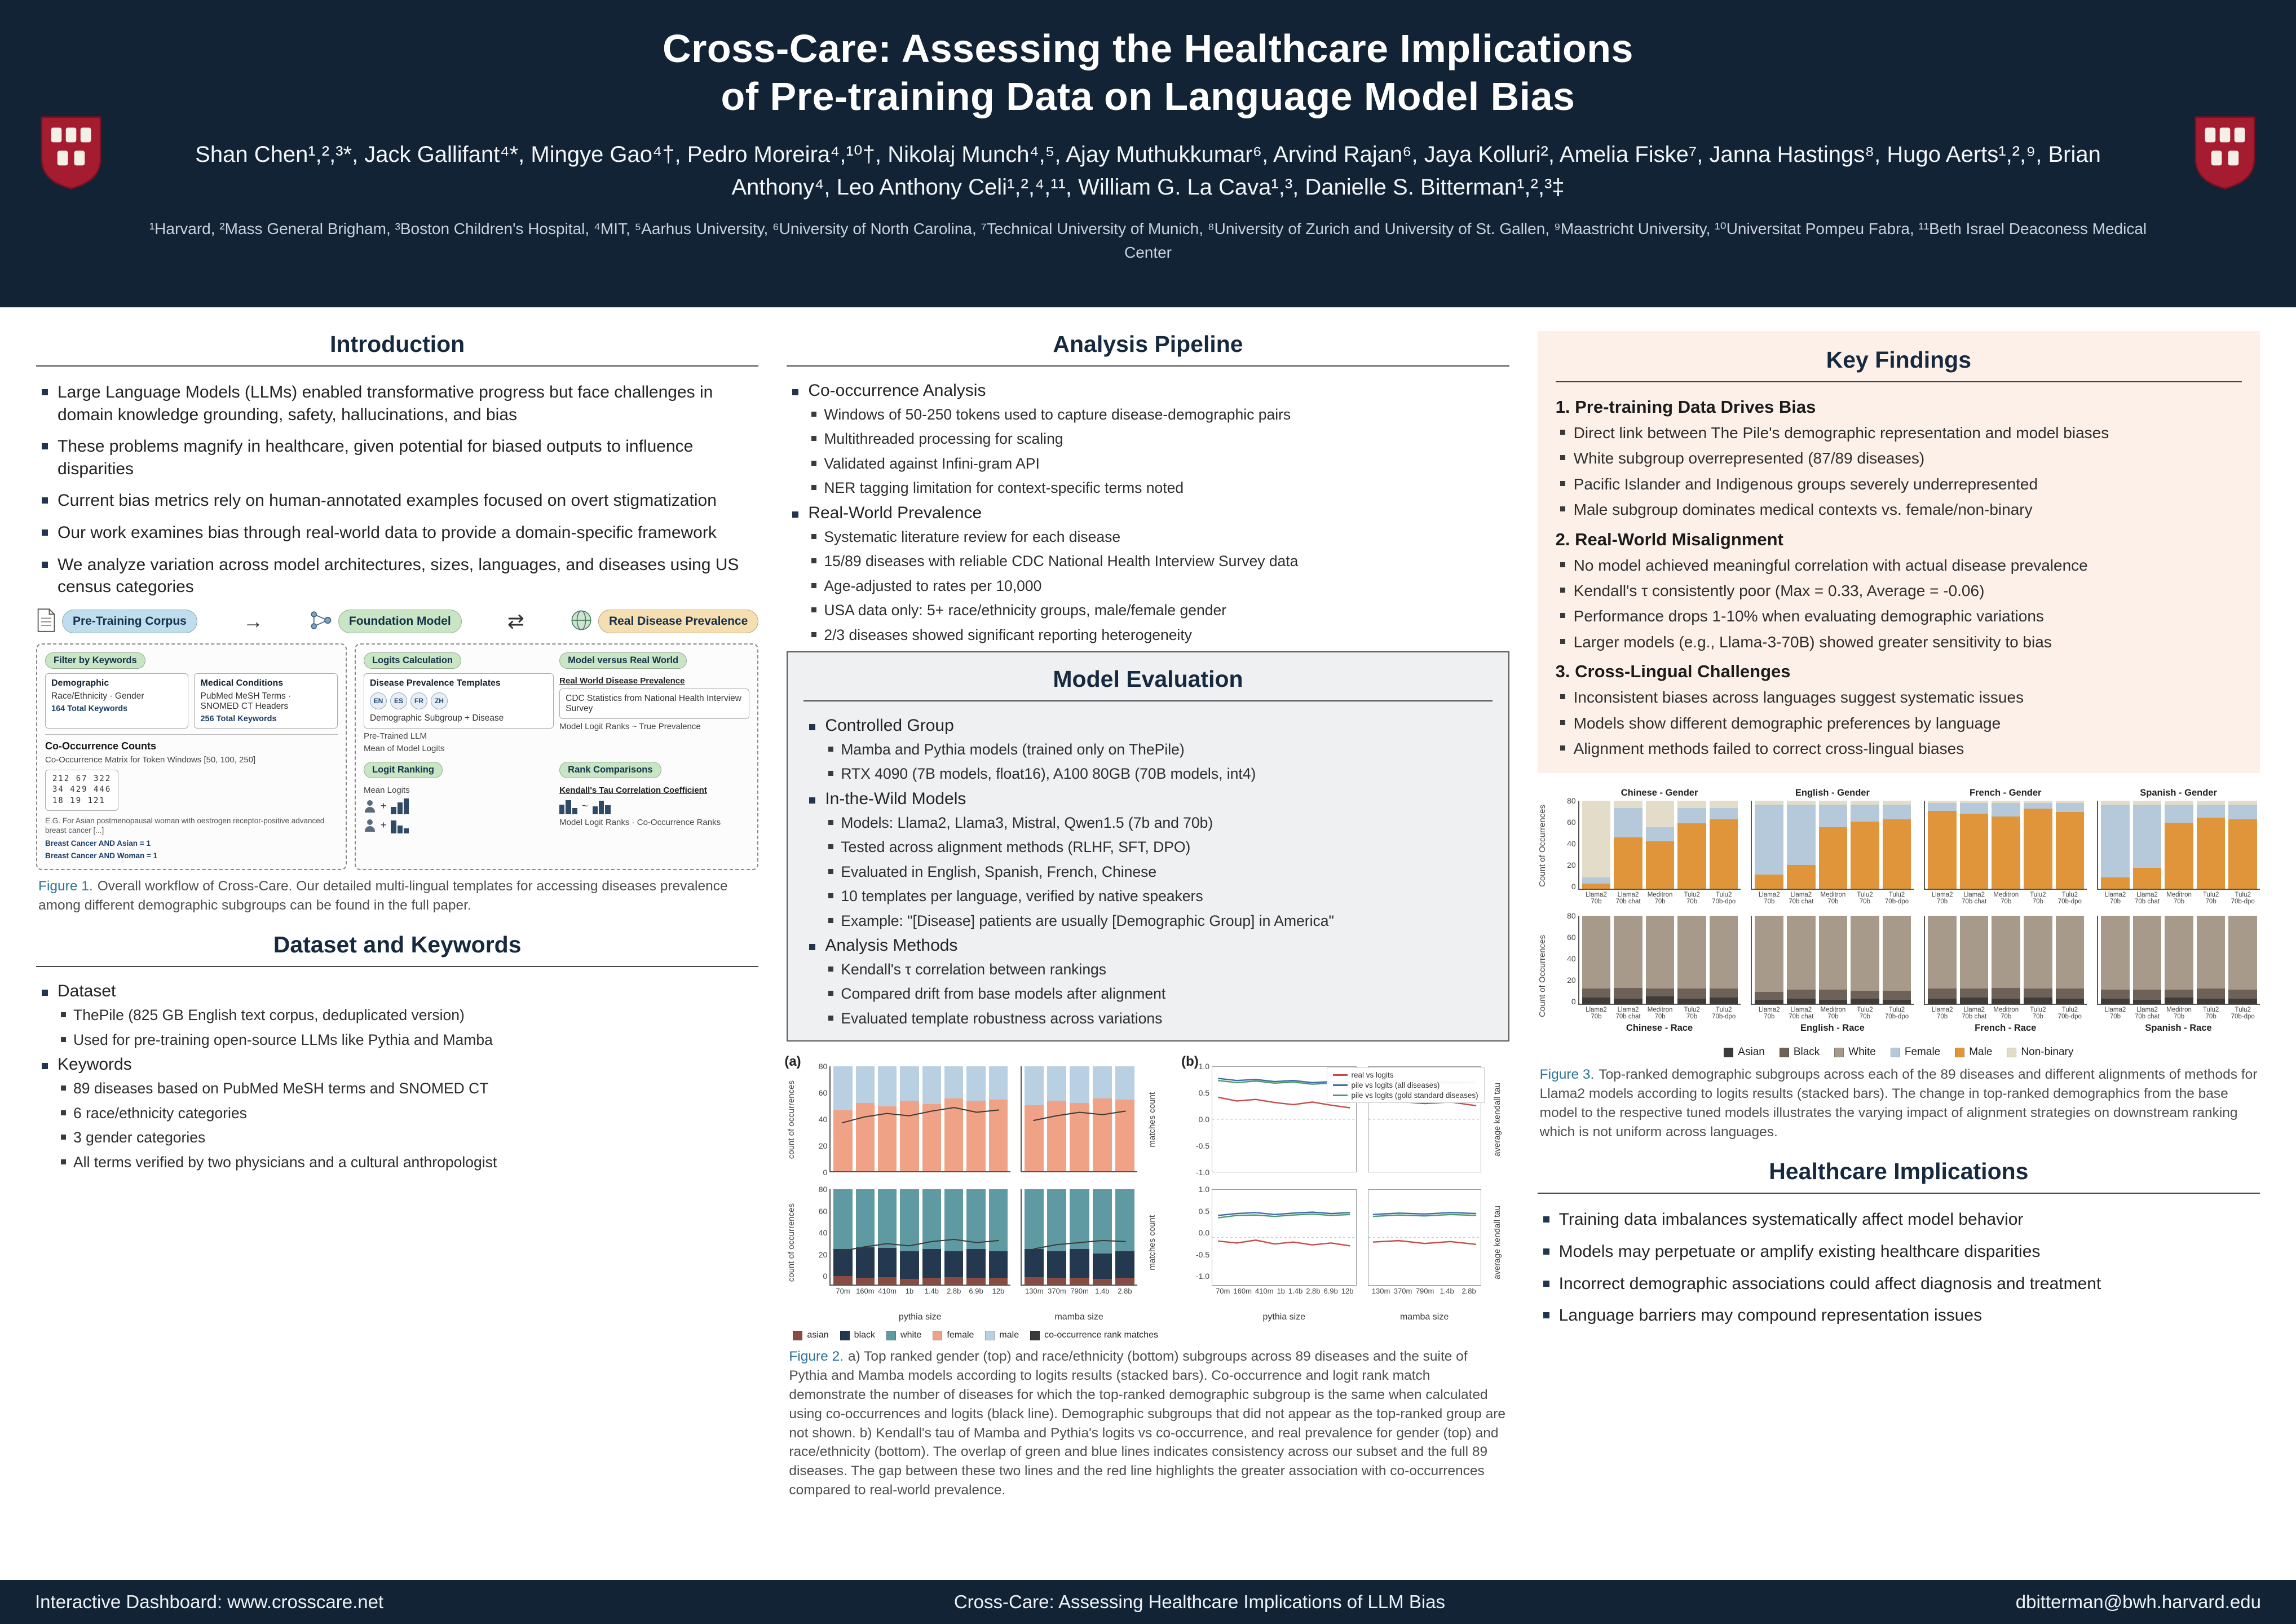  I want to click on demographic-sublabel: Race/Ethnicity · Gender, so click(97, 696).